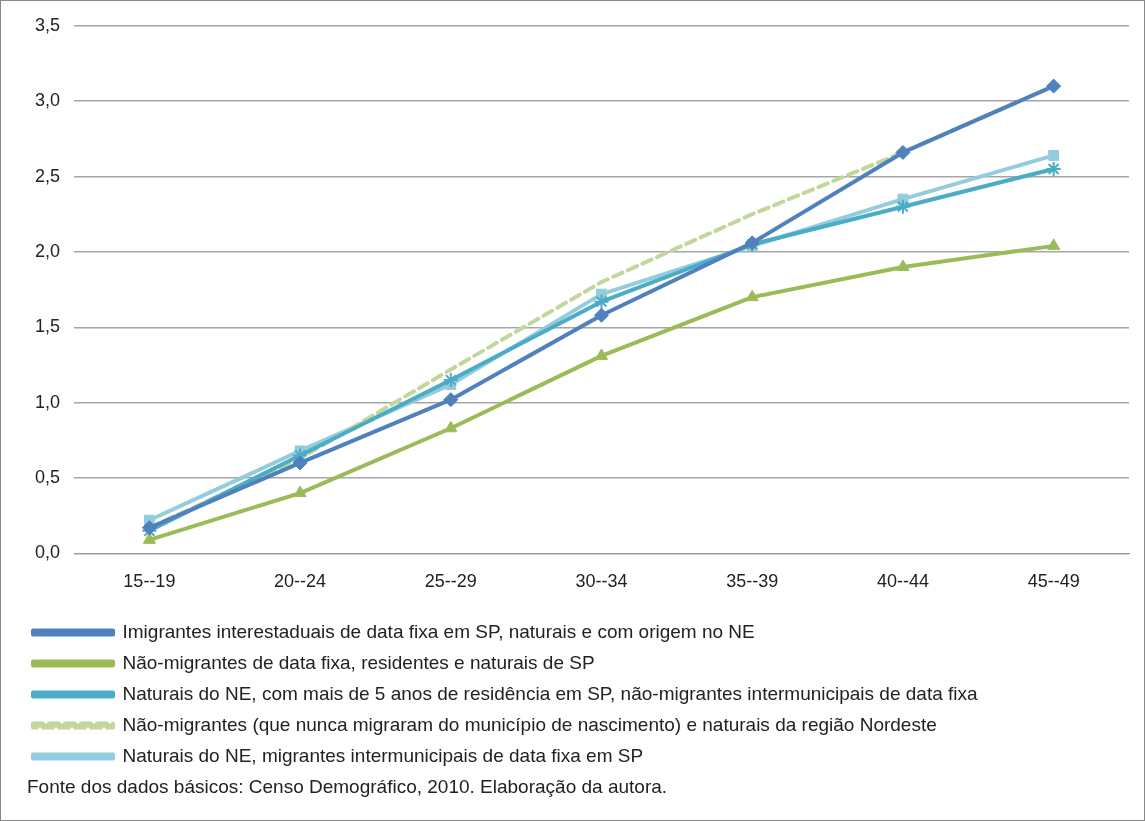  What do you see at coordinates (752, 581) in the screenshot?
I see `x-tick-label: 35--39` at bounding box center [752, 581].